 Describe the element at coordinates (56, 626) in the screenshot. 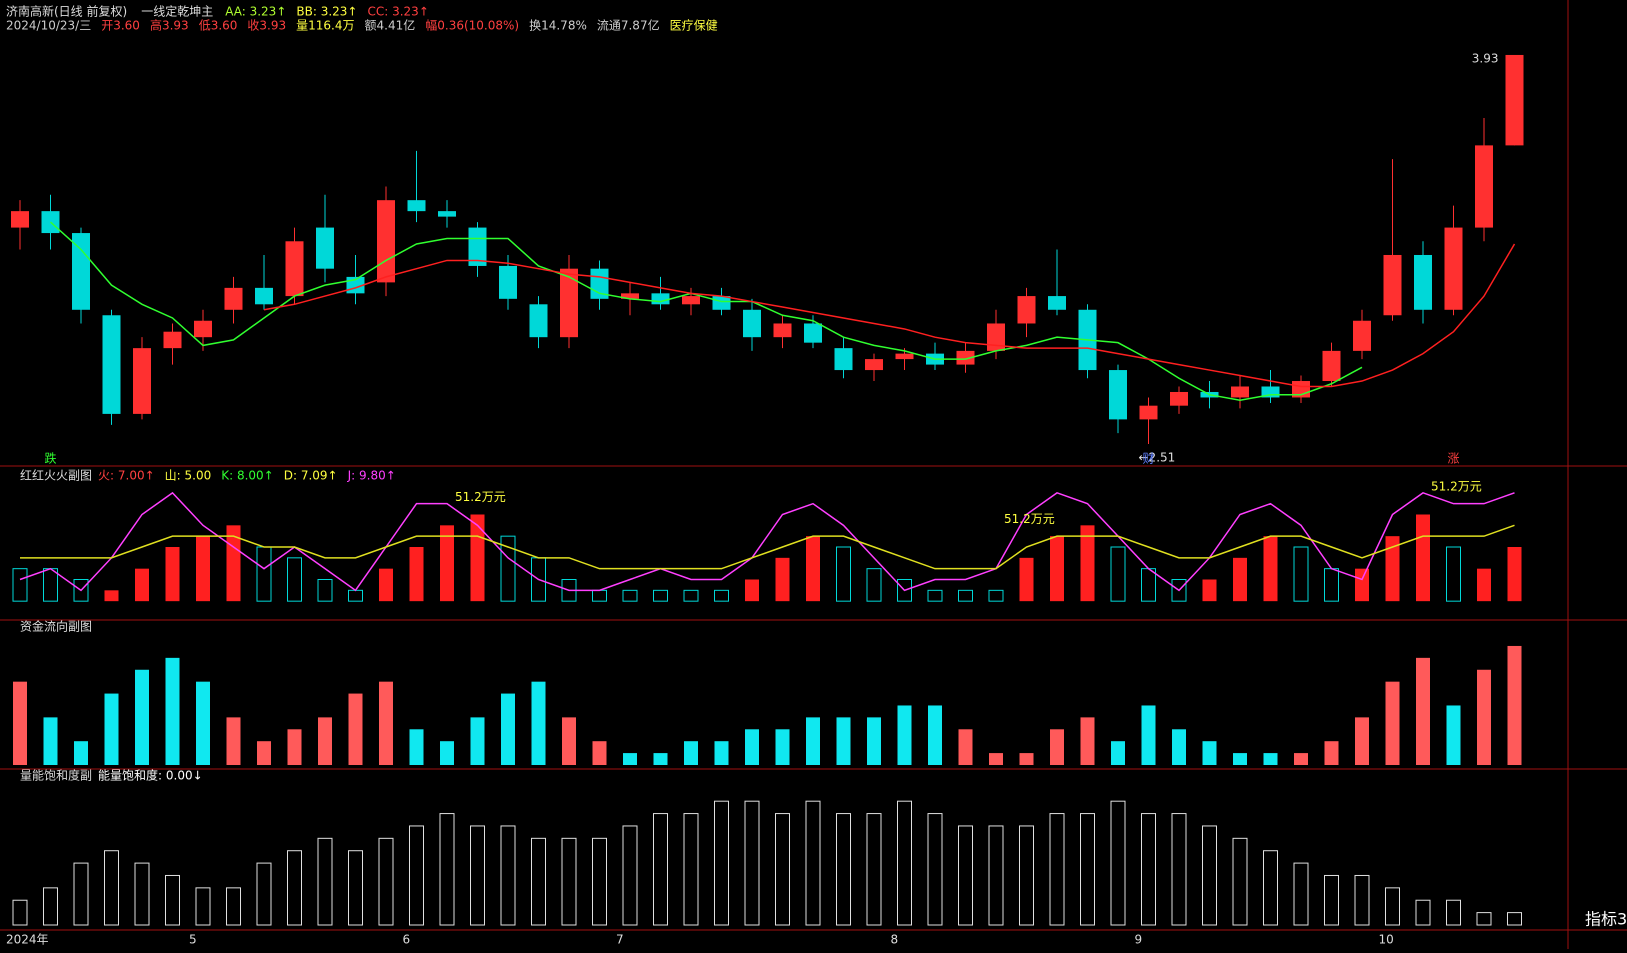

I see `panel-title: 资金流向副图` at that location.